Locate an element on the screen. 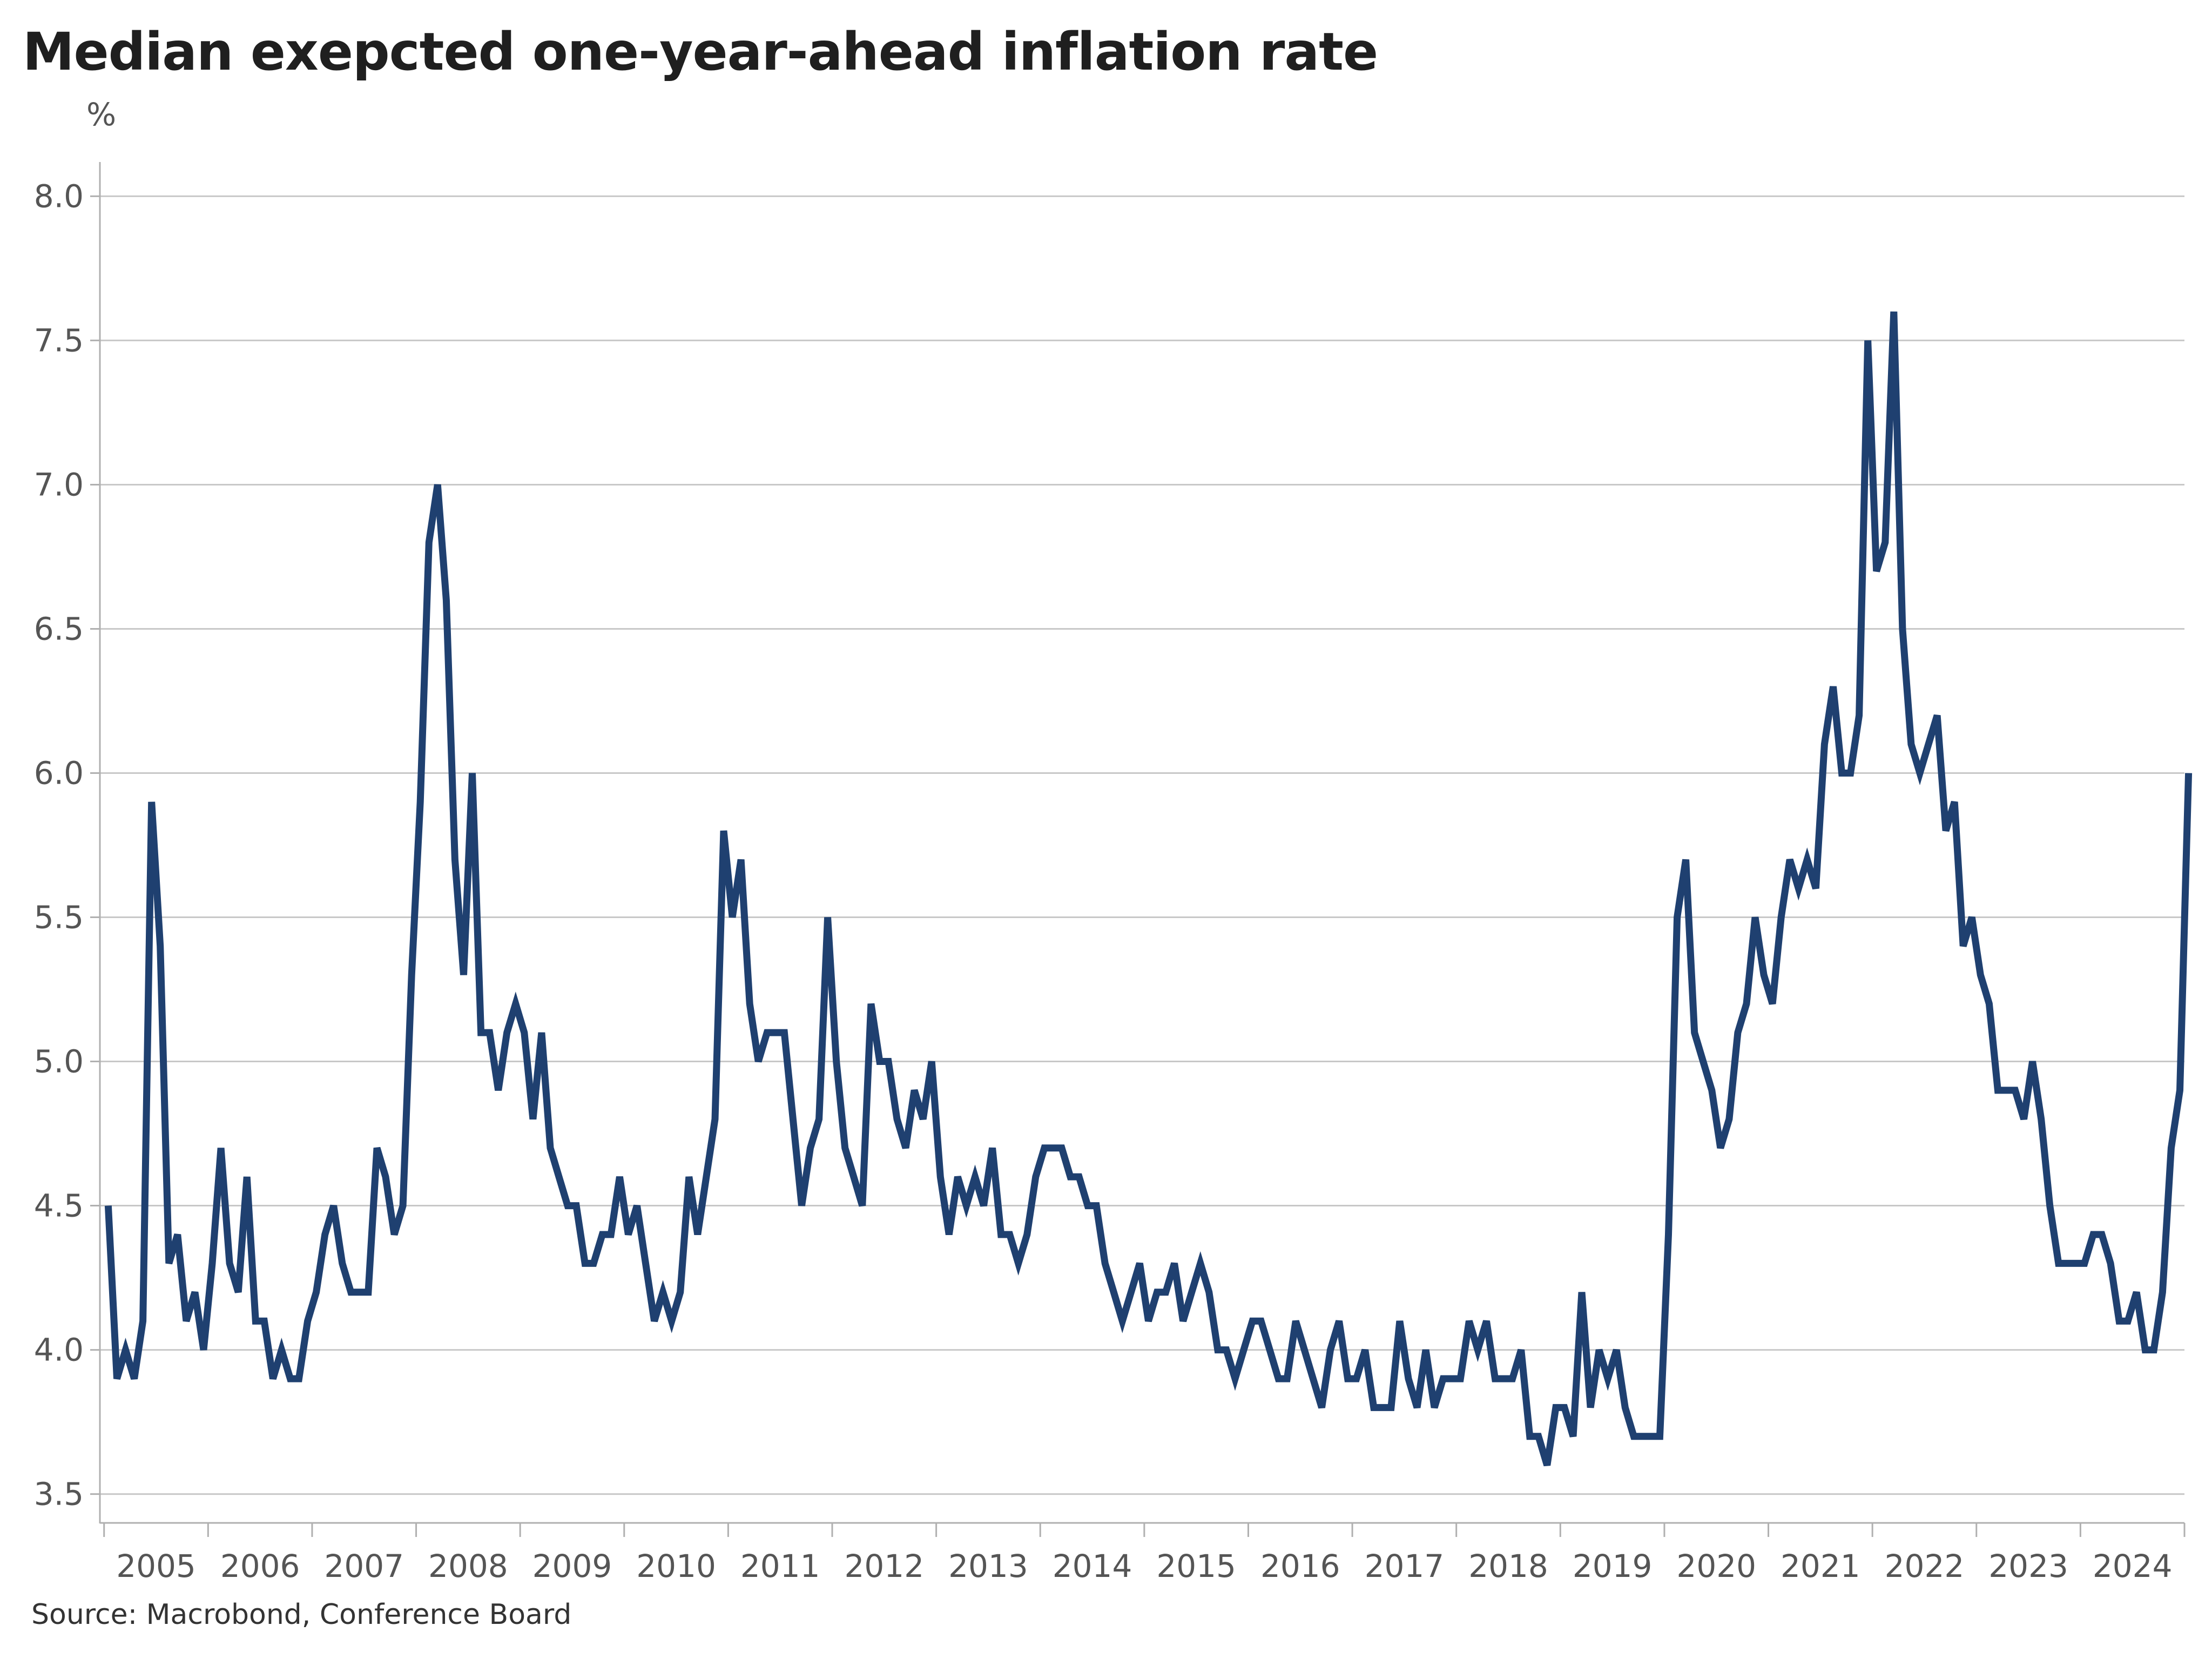 The height and width of the screenshot is (1659, 2212). x-tick-label: 2009 is located at coordinates (572, 1566).